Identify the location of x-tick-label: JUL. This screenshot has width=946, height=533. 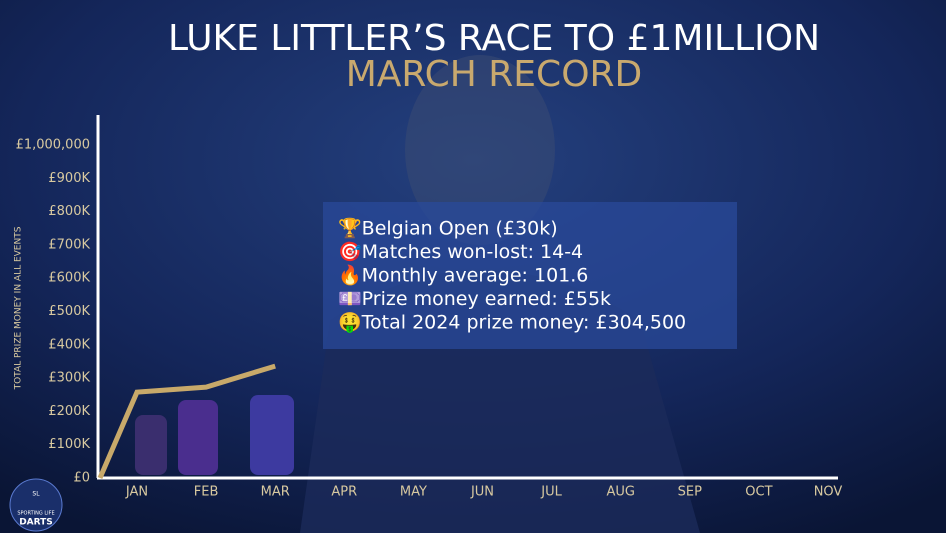
(551, 492).